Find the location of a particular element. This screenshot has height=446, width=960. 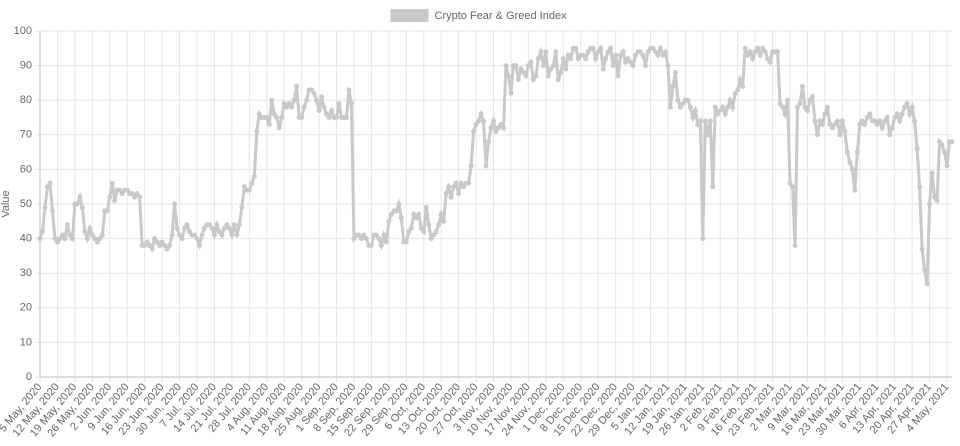

legend-label: Crypto Fear & Greed Index is located at coordinates (501, 16).